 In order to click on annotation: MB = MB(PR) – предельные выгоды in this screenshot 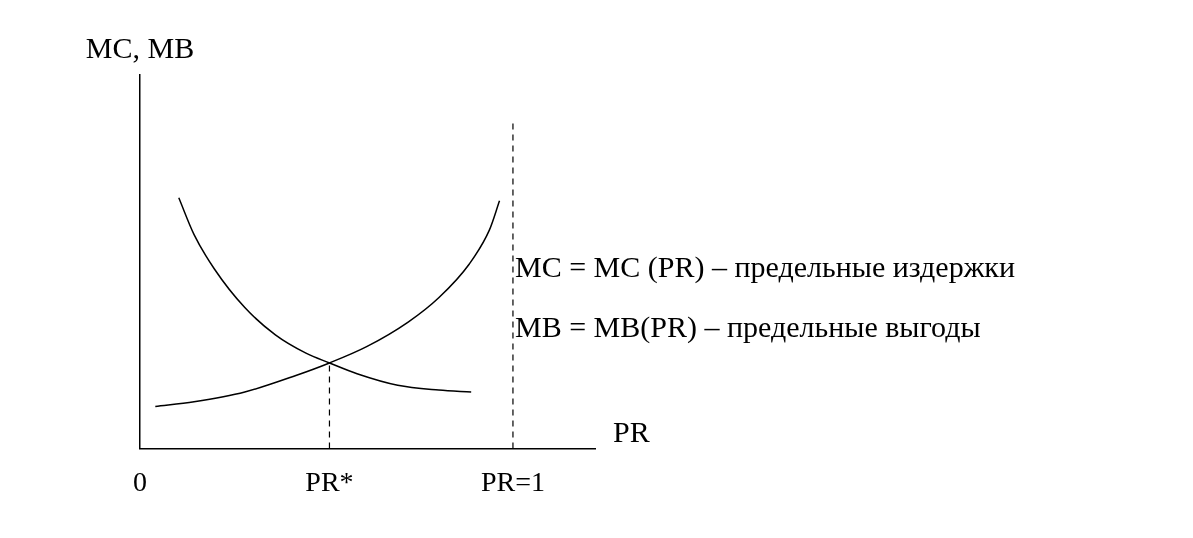, I will do `click(748, 327)`.